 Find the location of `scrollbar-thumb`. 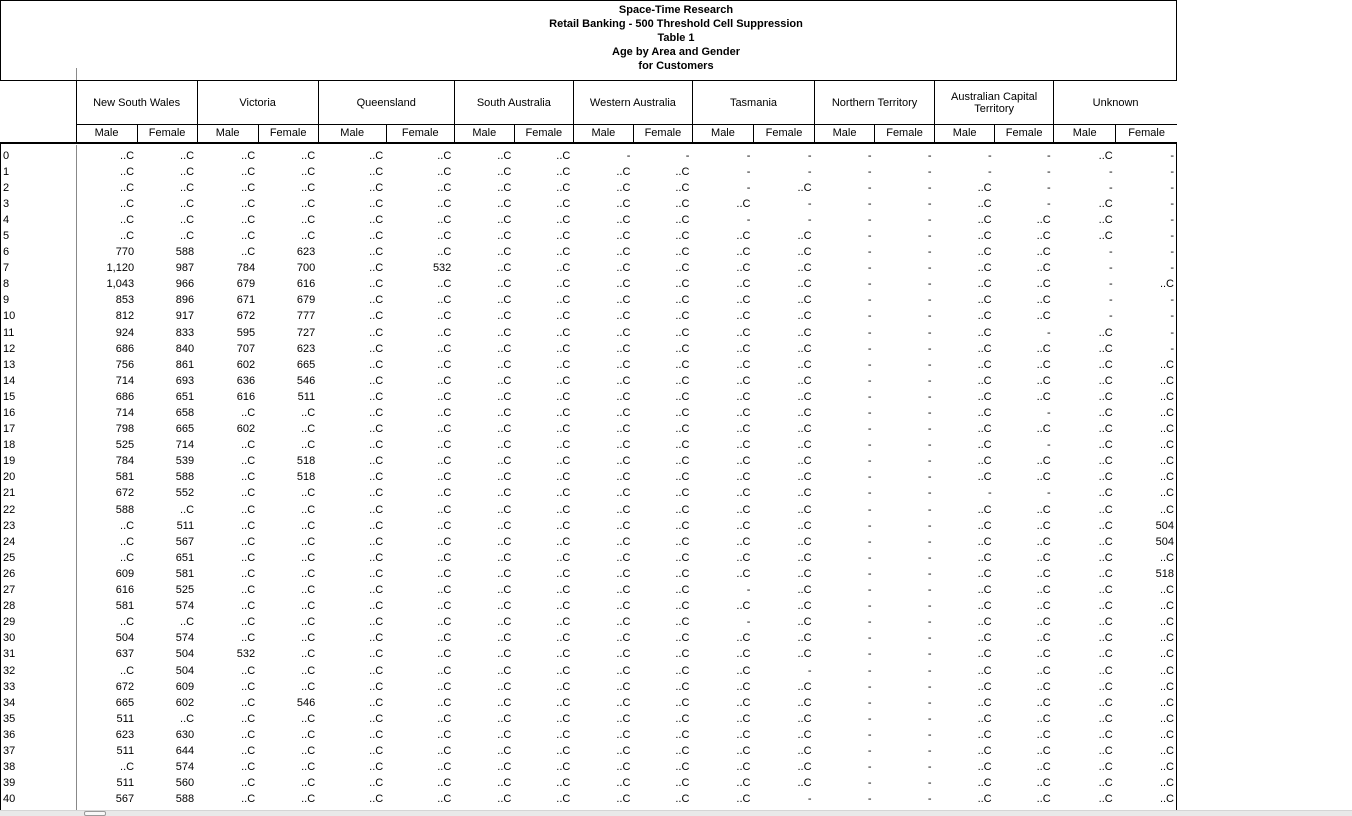

scrollbar-thumb is located at coordinates (95, 813).